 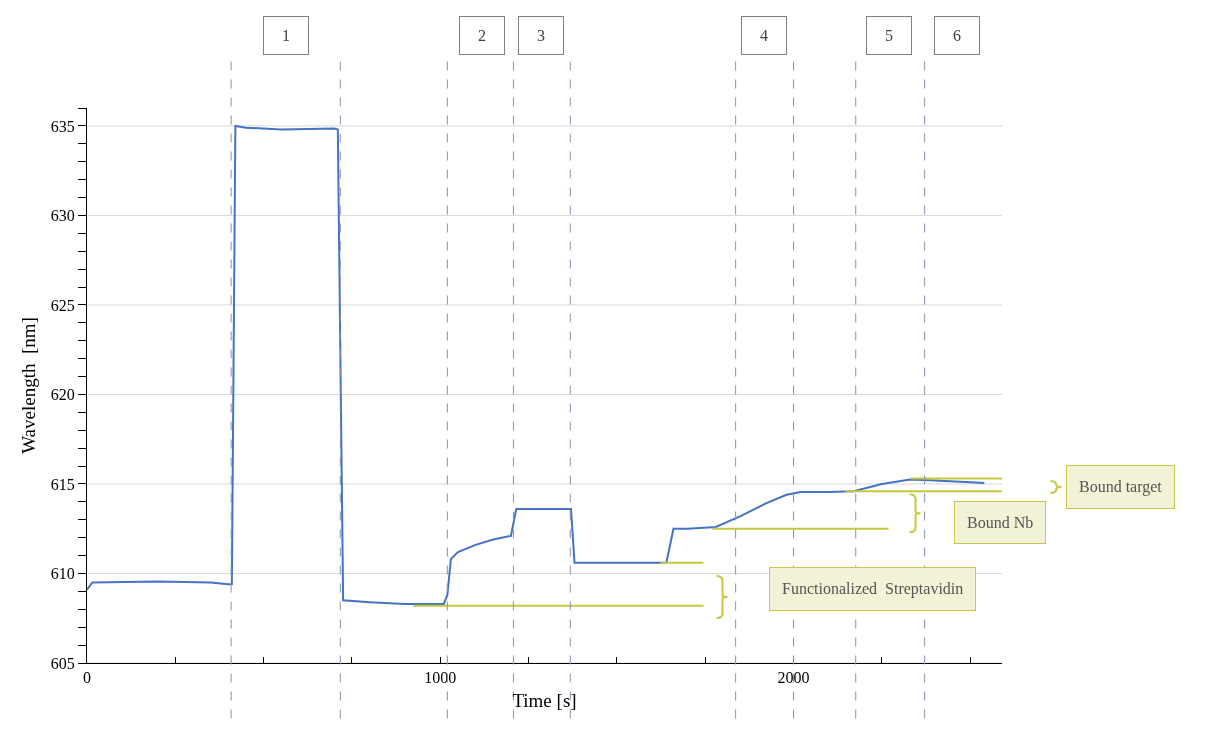 I want to click on y-axis-title: Wavelength [nm], so click(x=28, y=385).